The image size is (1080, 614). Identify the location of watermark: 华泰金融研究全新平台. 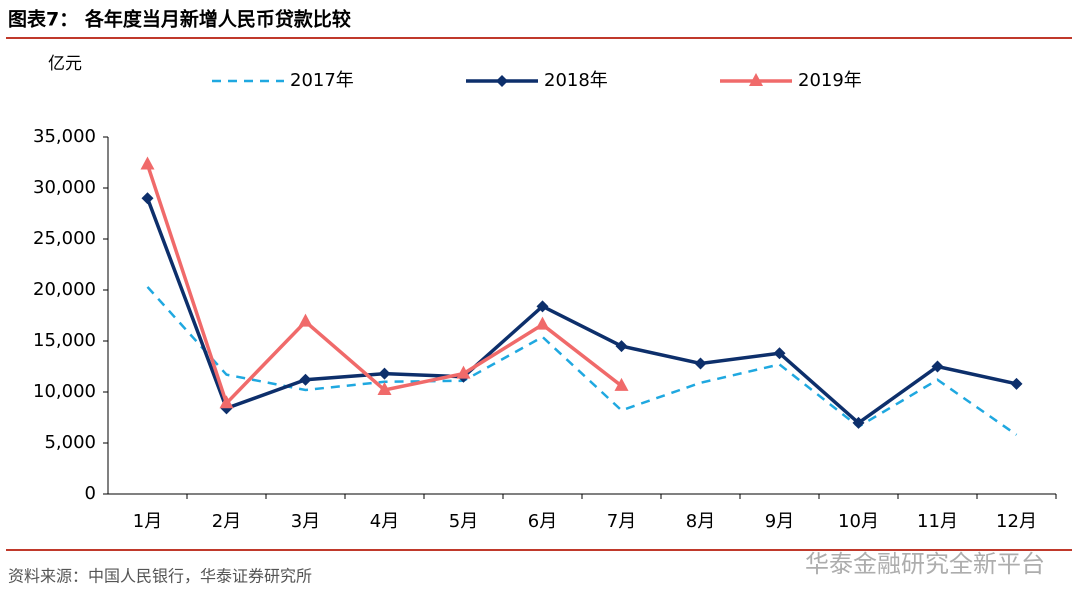
(925, 564).